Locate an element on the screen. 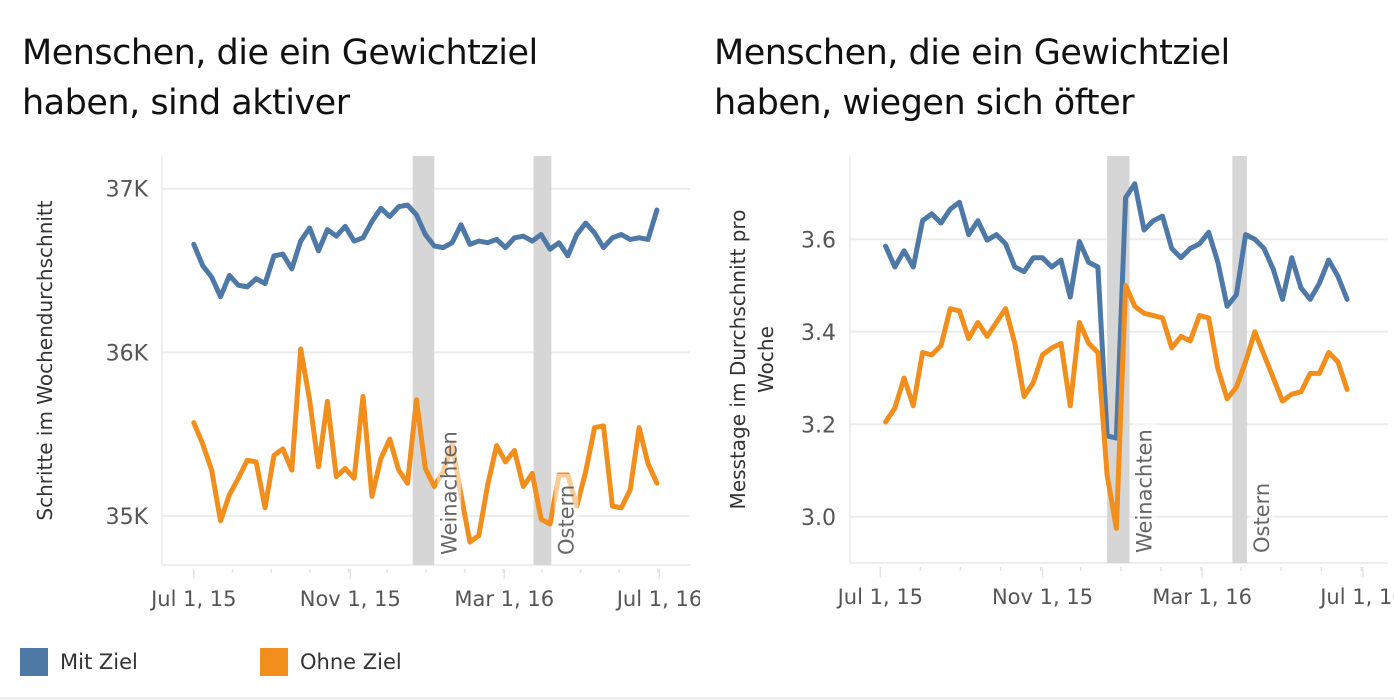  y-tick-label: 3.0 is located at coordinates (818, 518).